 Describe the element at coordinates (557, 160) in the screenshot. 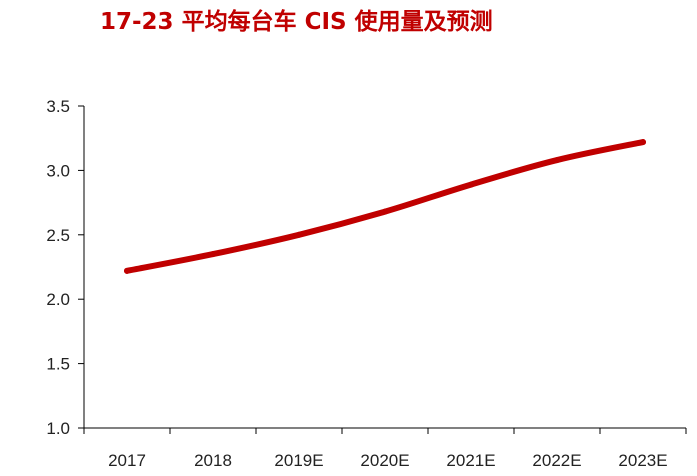

I see `data-point-2022E` at that location.